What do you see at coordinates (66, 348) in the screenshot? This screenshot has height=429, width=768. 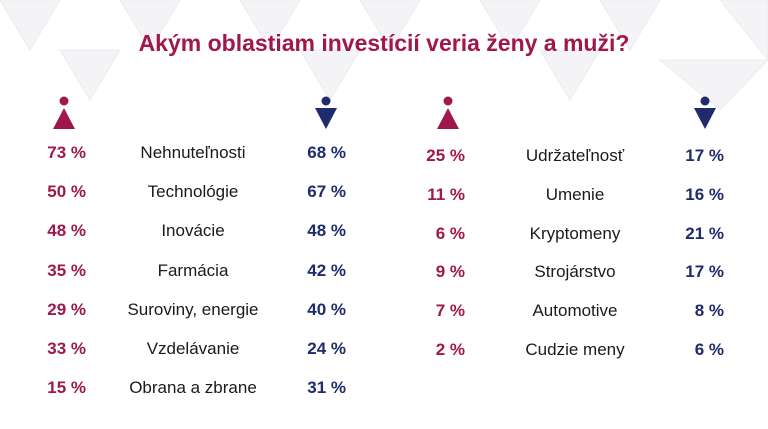 I see `women-value: 33 %` at bounding box center [66, 348].